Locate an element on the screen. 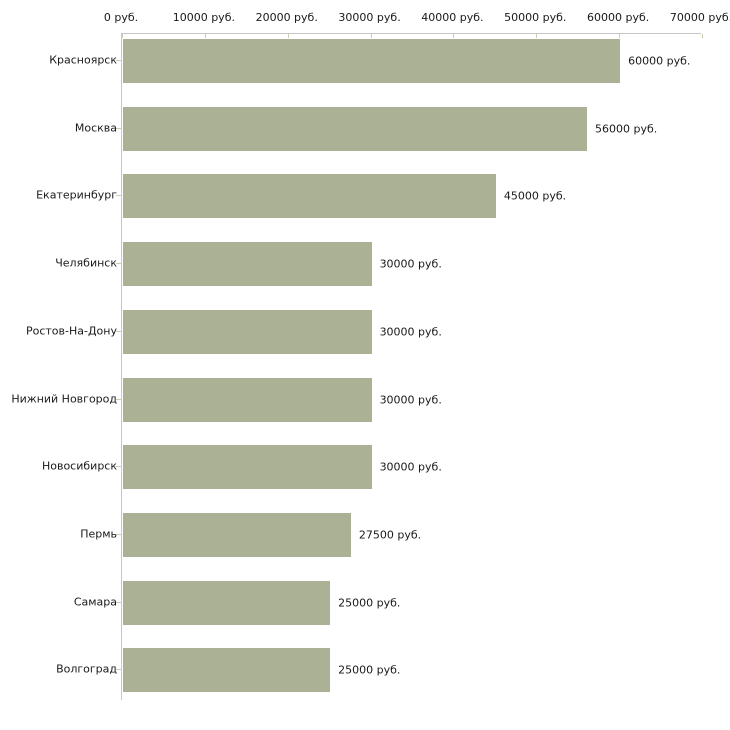  x-axis-tick-label: 10000 руб. is located at coordinates (203, 17).